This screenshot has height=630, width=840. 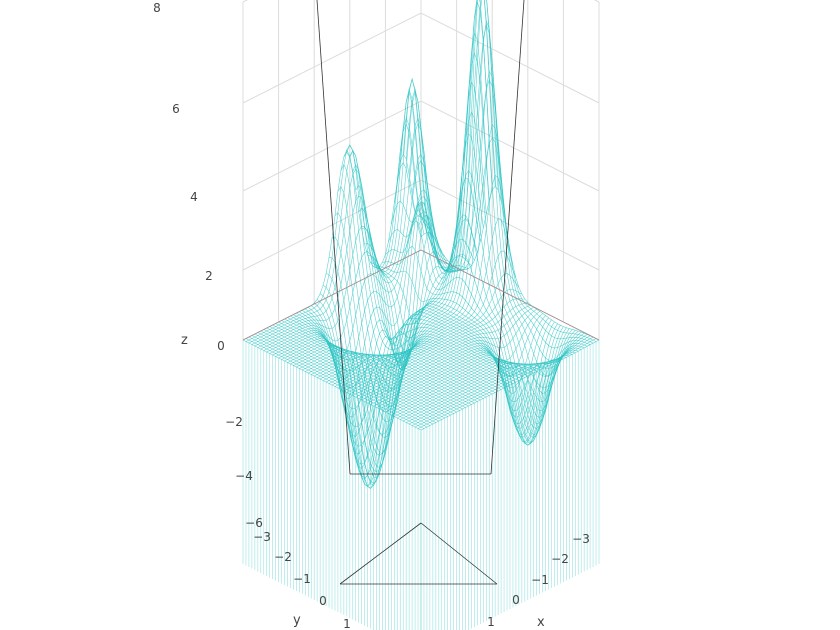 I want to click on y-tick-label: 1, so click(x=347, y=623).